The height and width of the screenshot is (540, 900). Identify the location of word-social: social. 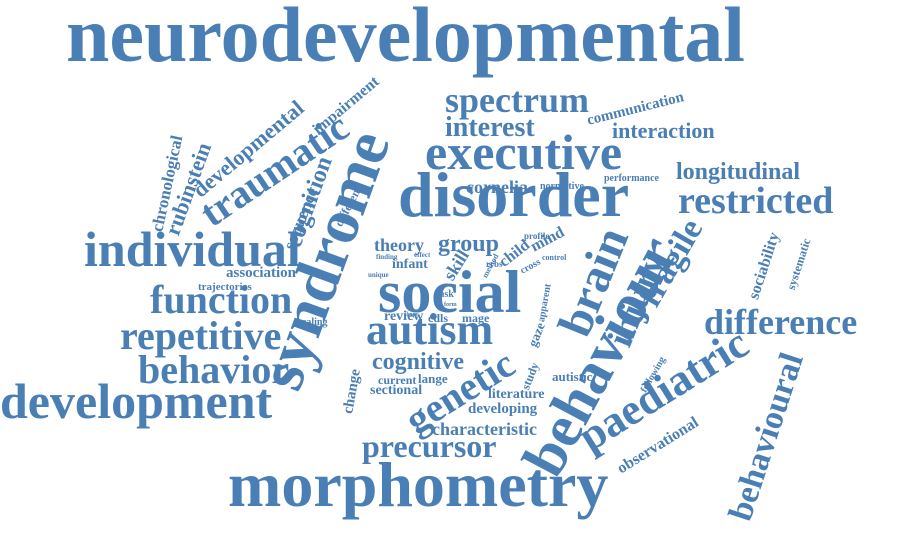
(450, 292).